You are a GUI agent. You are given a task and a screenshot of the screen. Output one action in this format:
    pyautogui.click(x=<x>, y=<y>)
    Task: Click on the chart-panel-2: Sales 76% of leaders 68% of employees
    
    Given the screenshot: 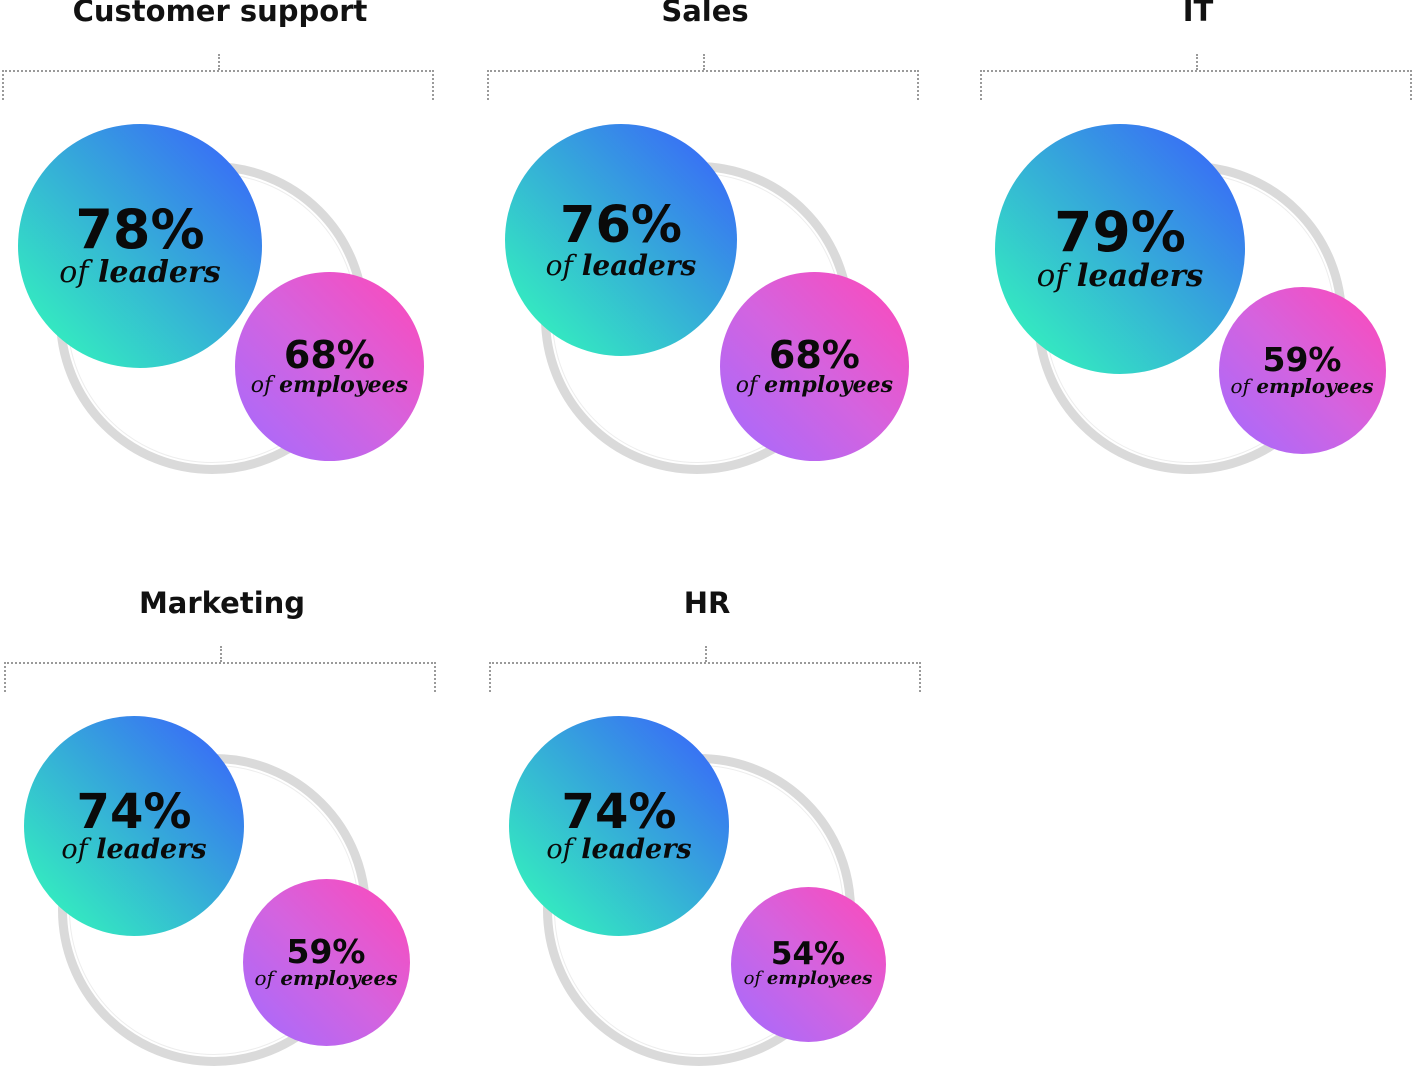 What is the action you would take?
    pyautogui.click(x=705, y=250)
    